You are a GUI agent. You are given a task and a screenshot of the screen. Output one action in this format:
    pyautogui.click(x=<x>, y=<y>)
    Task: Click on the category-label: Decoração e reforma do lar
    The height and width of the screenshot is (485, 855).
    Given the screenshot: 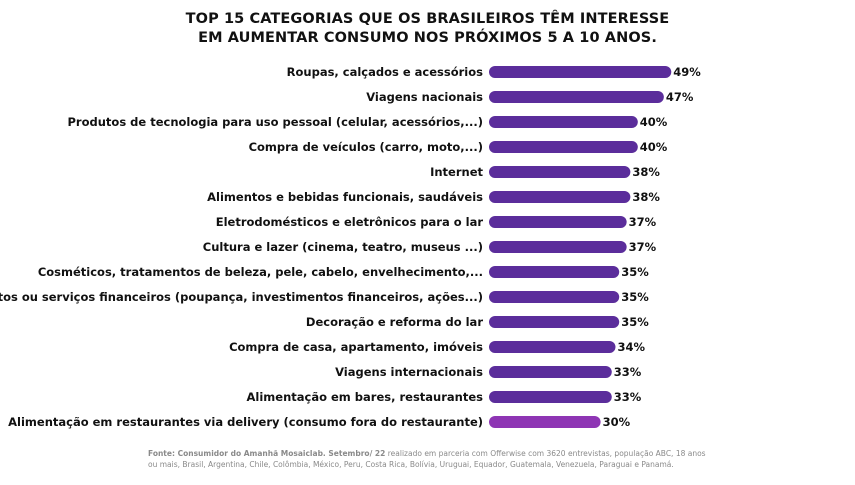 What is the action you would take?
    pyautogui.click(x=394, y=322)
    